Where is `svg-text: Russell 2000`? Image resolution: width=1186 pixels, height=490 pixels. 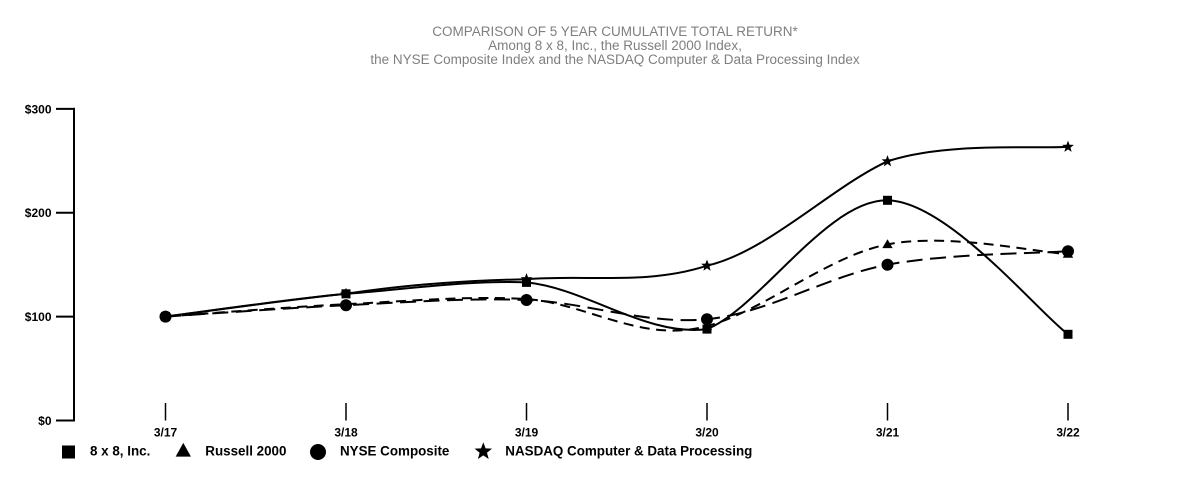
svg-text: Russell 2000 is located at coordinates (245, 451).